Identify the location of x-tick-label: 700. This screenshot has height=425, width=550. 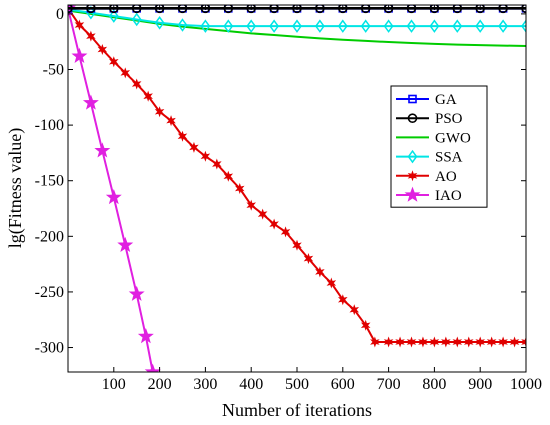
(389, 384).